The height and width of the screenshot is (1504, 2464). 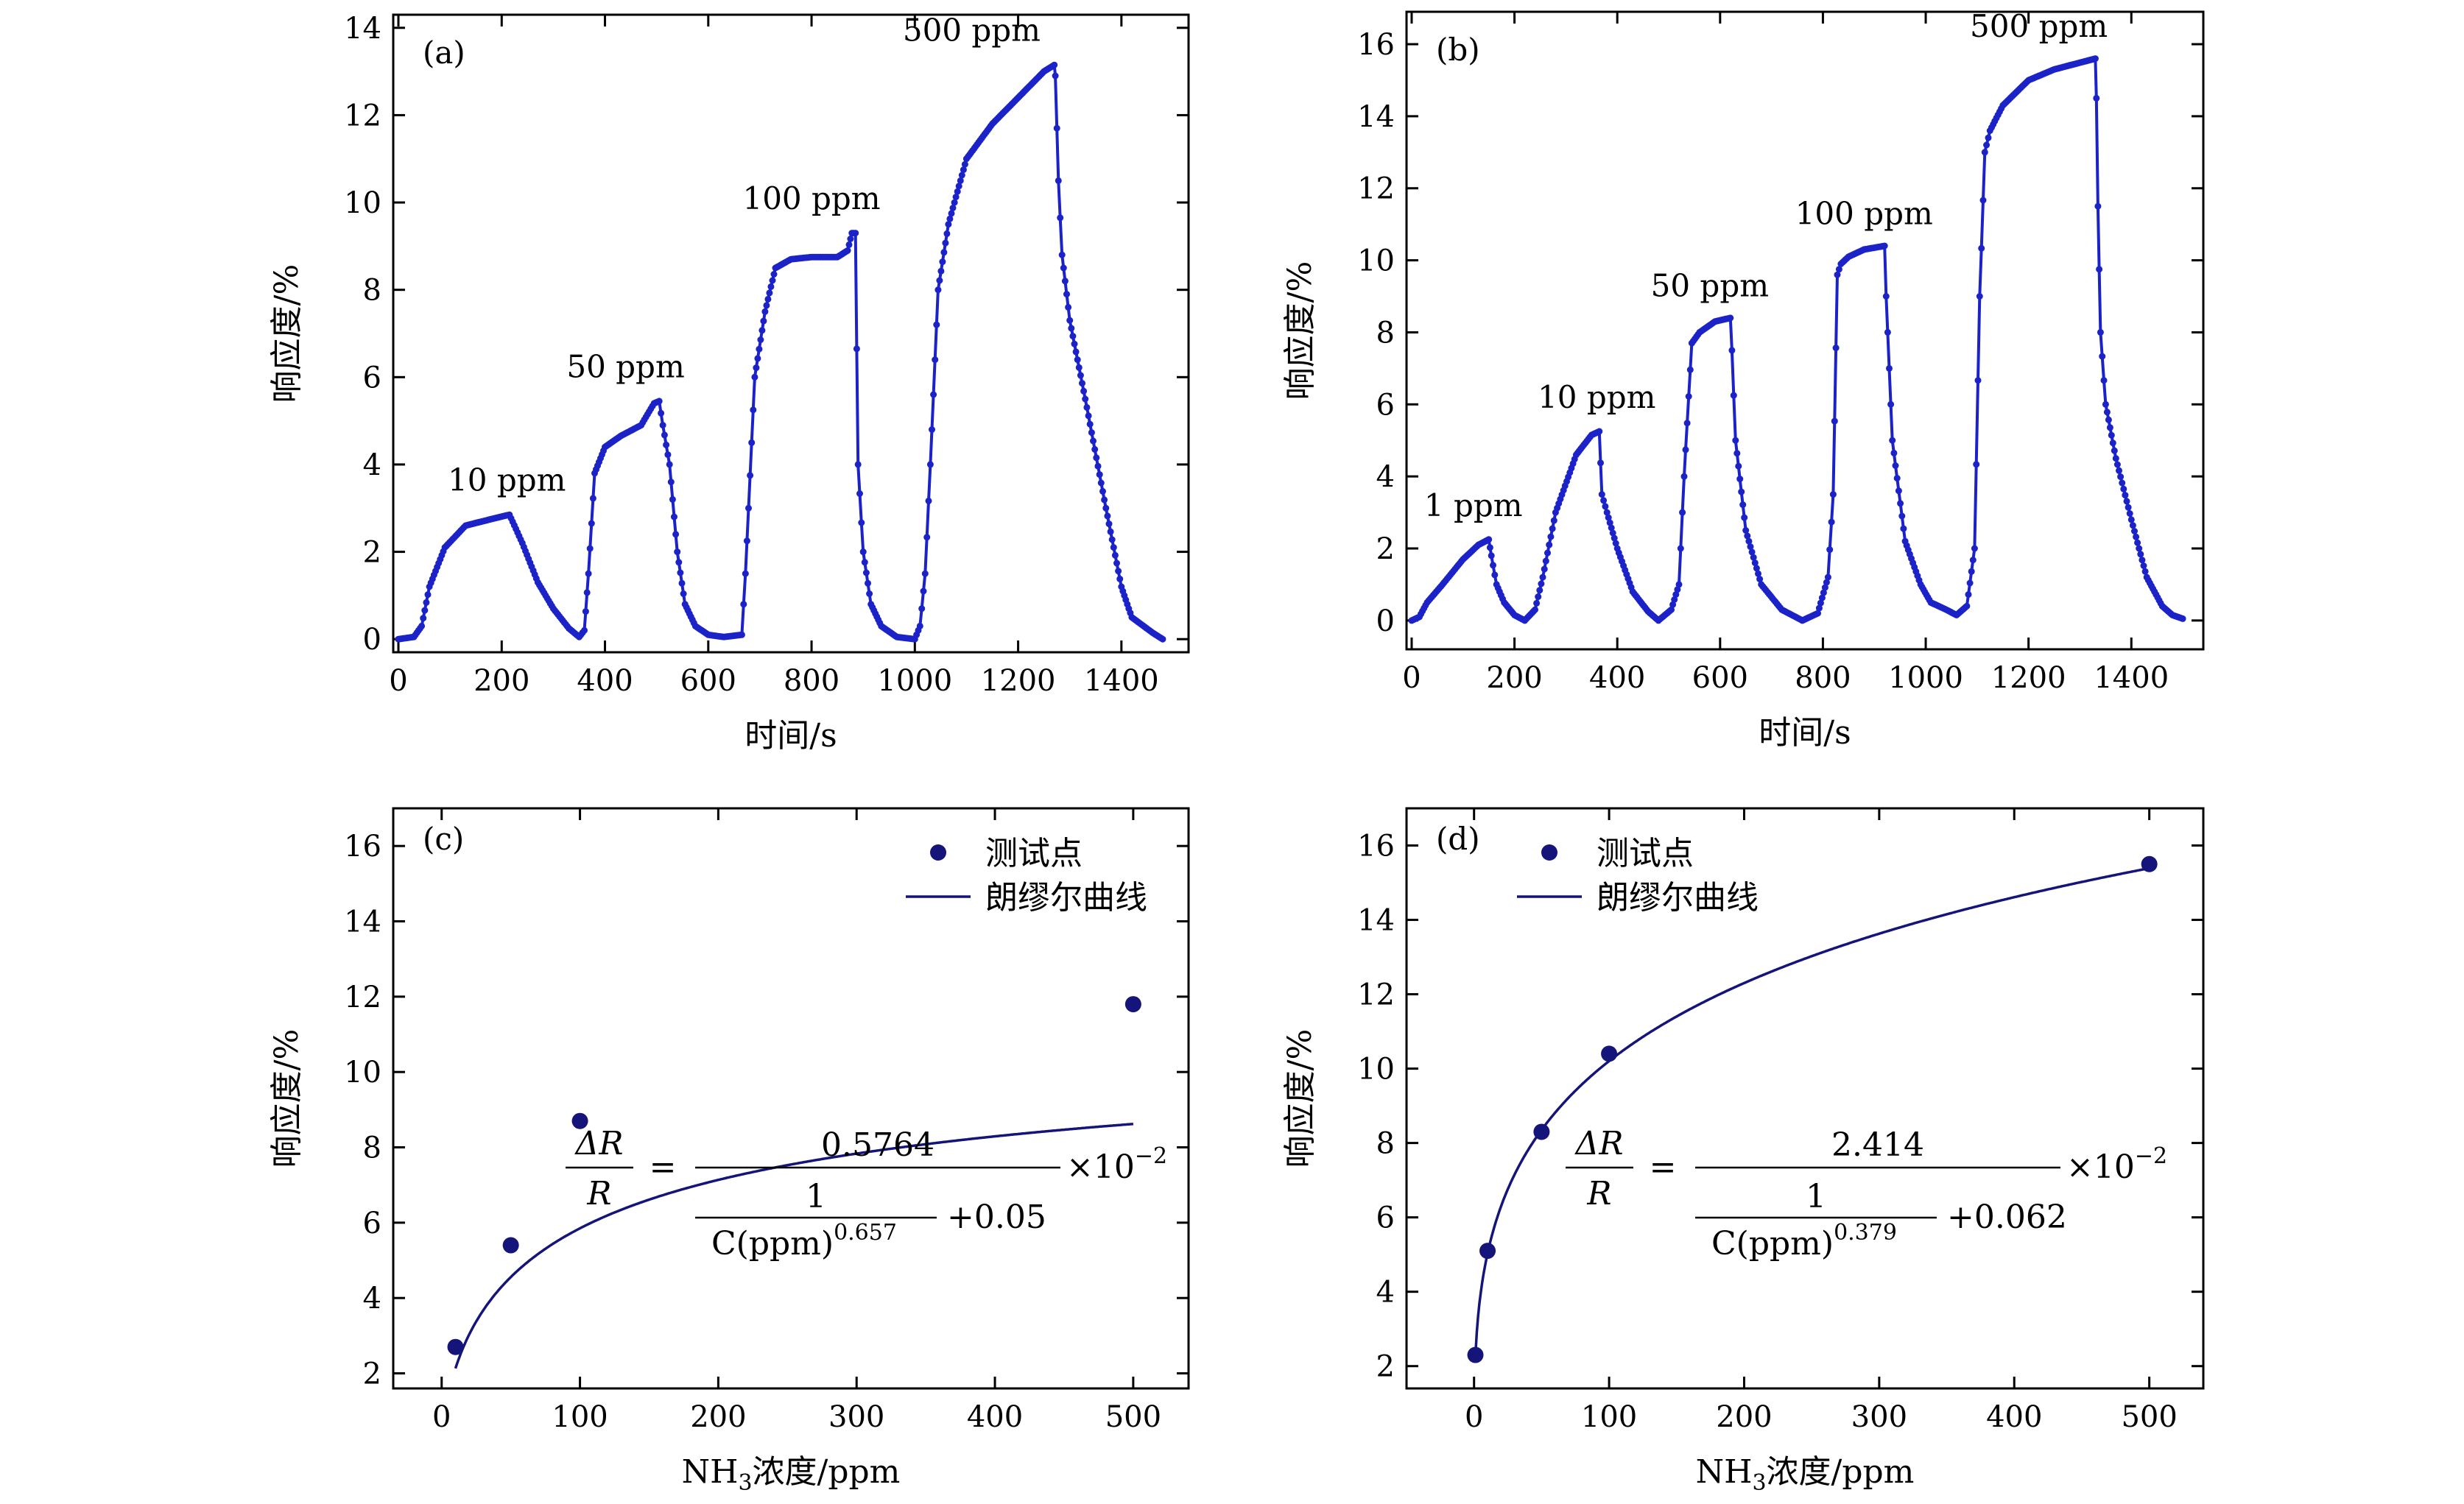 I want to click on concentration-annotation: 1 ppm, so click(x=1473, y=505).